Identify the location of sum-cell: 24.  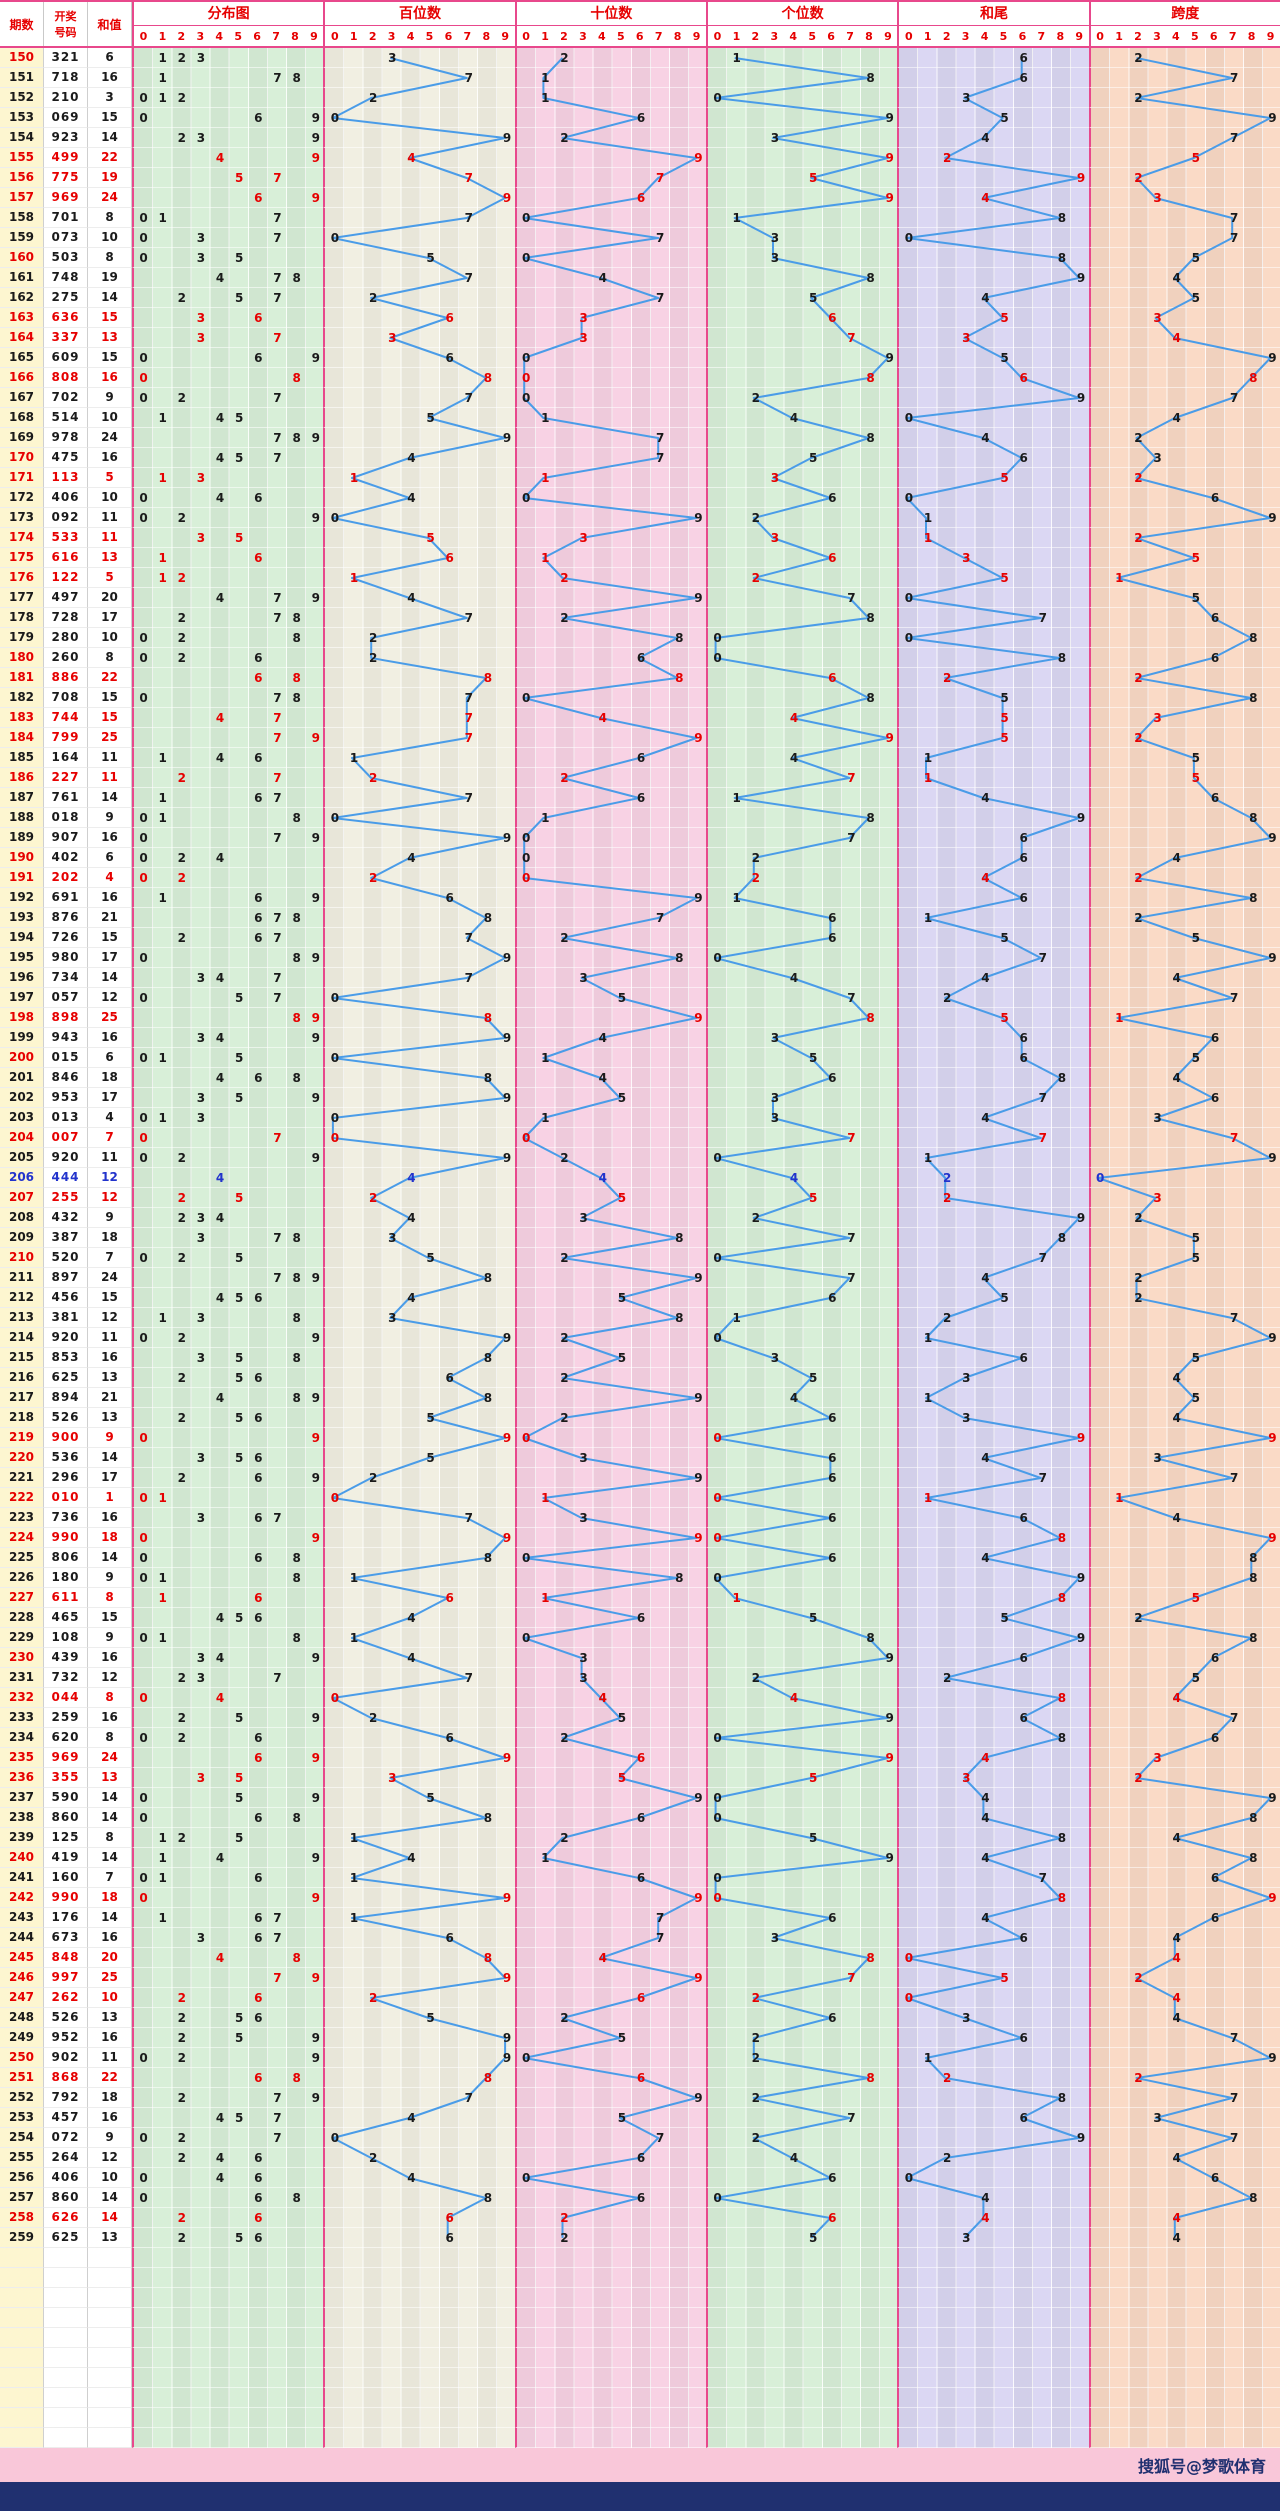
(110, 438).